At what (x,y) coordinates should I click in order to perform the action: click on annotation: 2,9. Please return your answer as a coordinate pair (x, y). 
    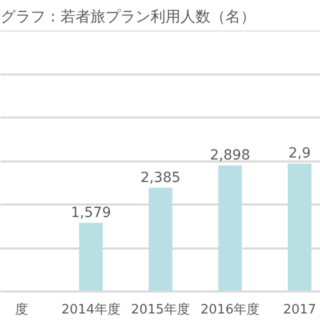
    Looking at the image, I should click on (299, 154).